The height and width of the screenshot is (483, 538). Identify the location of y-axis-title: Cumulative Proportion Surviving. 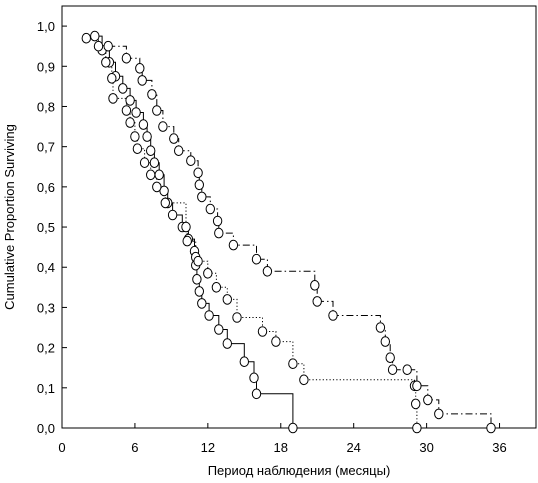
(9, 217).